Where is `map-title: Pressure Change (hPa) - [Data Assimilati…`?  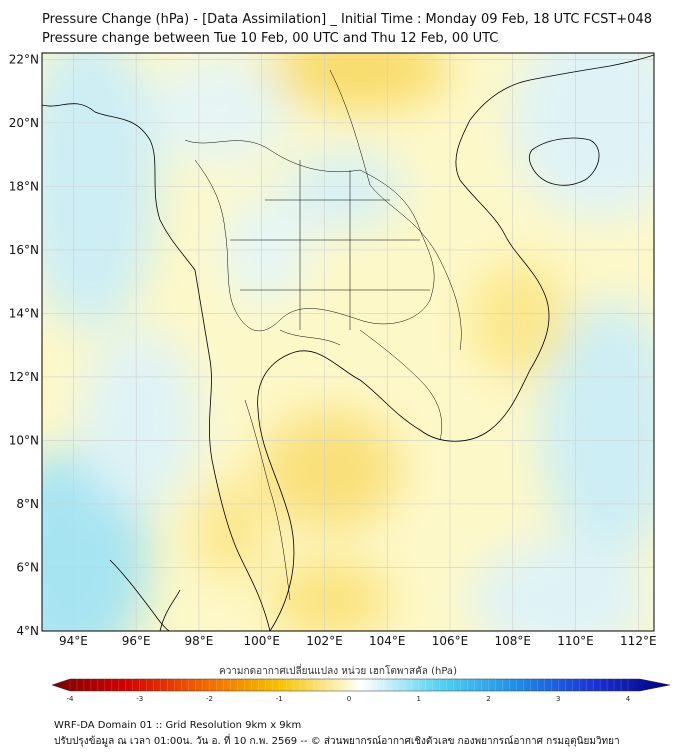 map-title: Pressure Change (hPa) - [Data Assimilati… is located at coordinates (347, 19).